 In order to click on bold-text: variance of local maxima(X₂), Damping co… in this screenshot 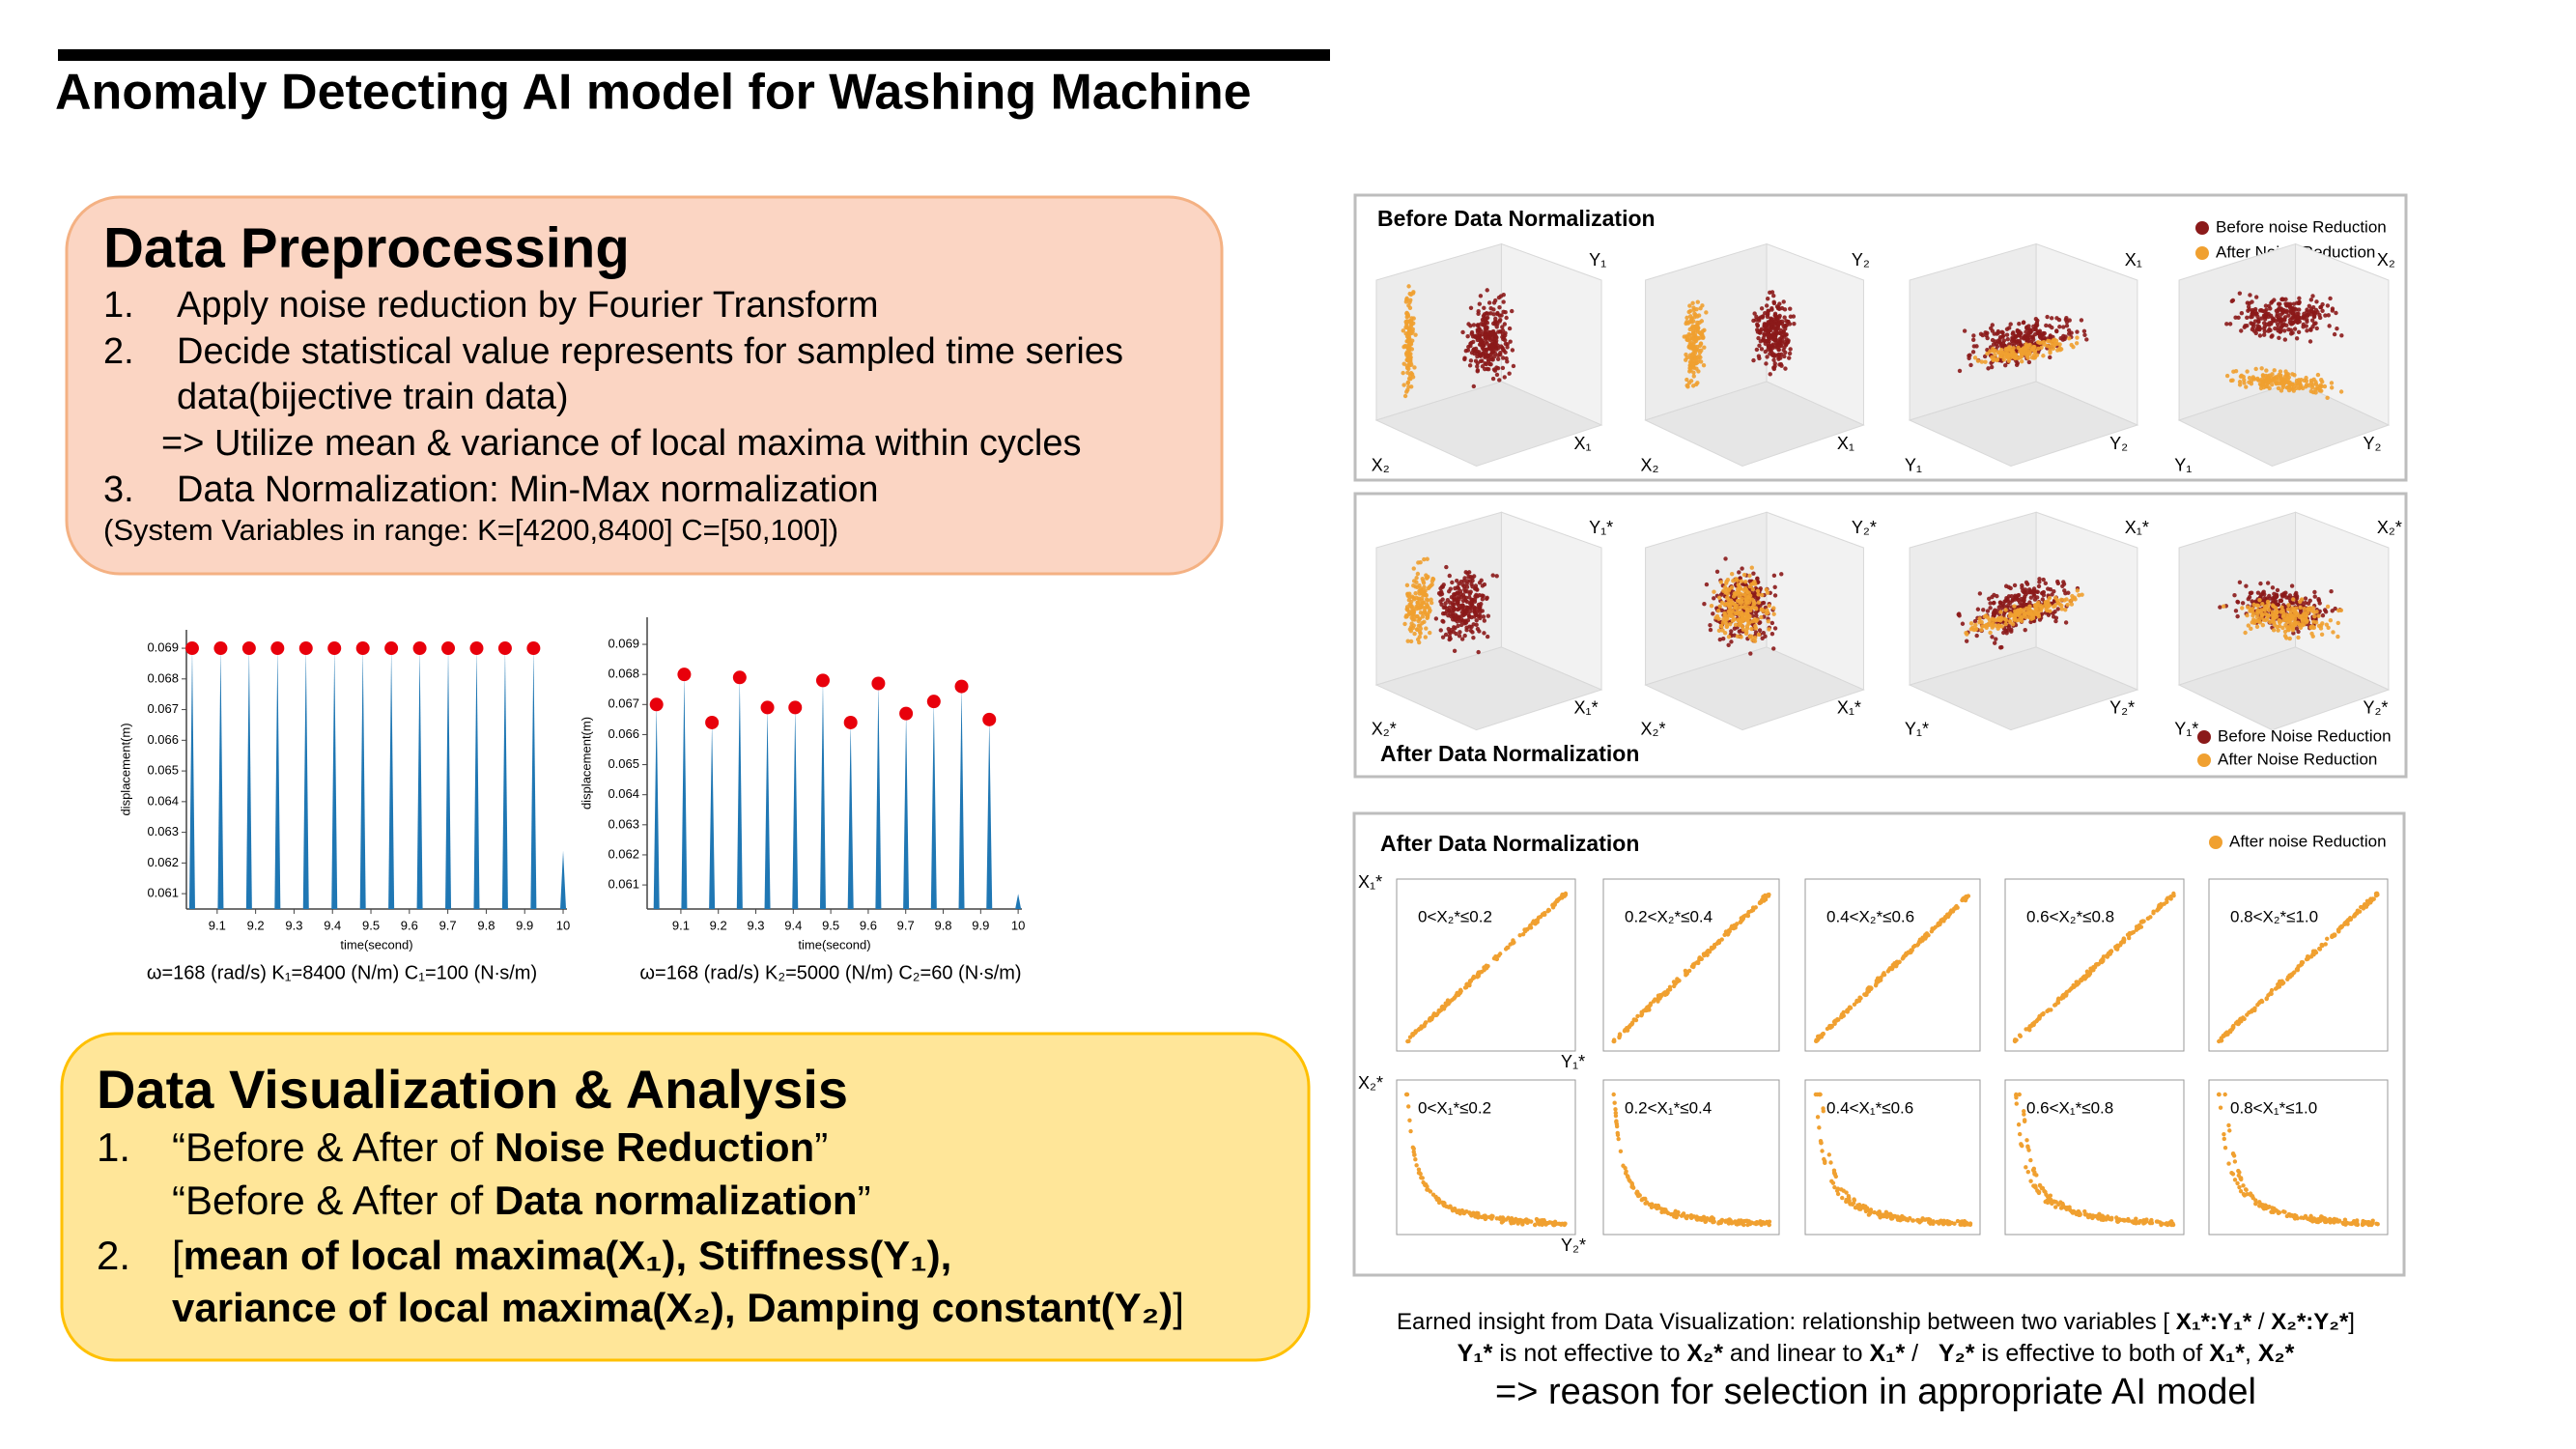, I will do `click(672, 1307)`.